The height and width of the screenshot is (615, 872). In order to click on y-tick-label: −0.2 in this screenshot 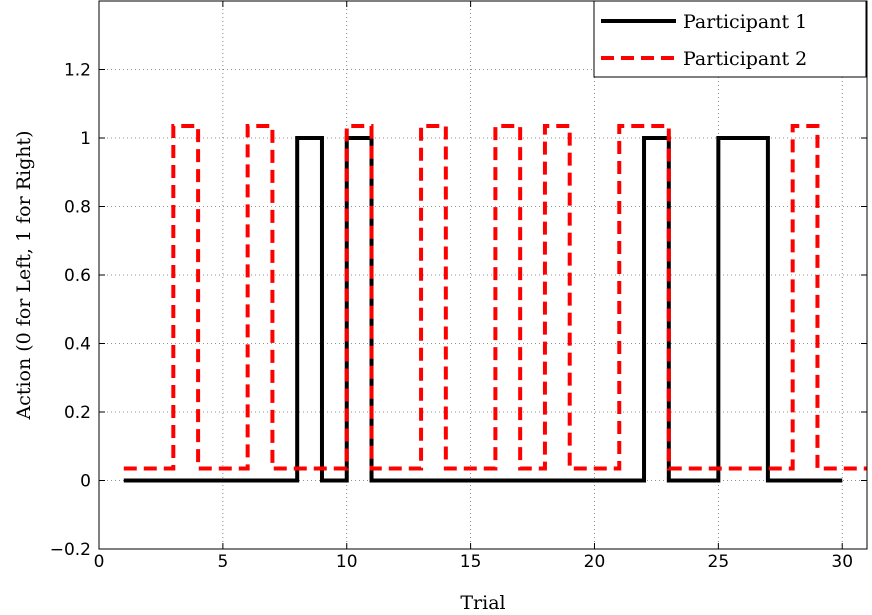, I will do `click(70, 550)`.